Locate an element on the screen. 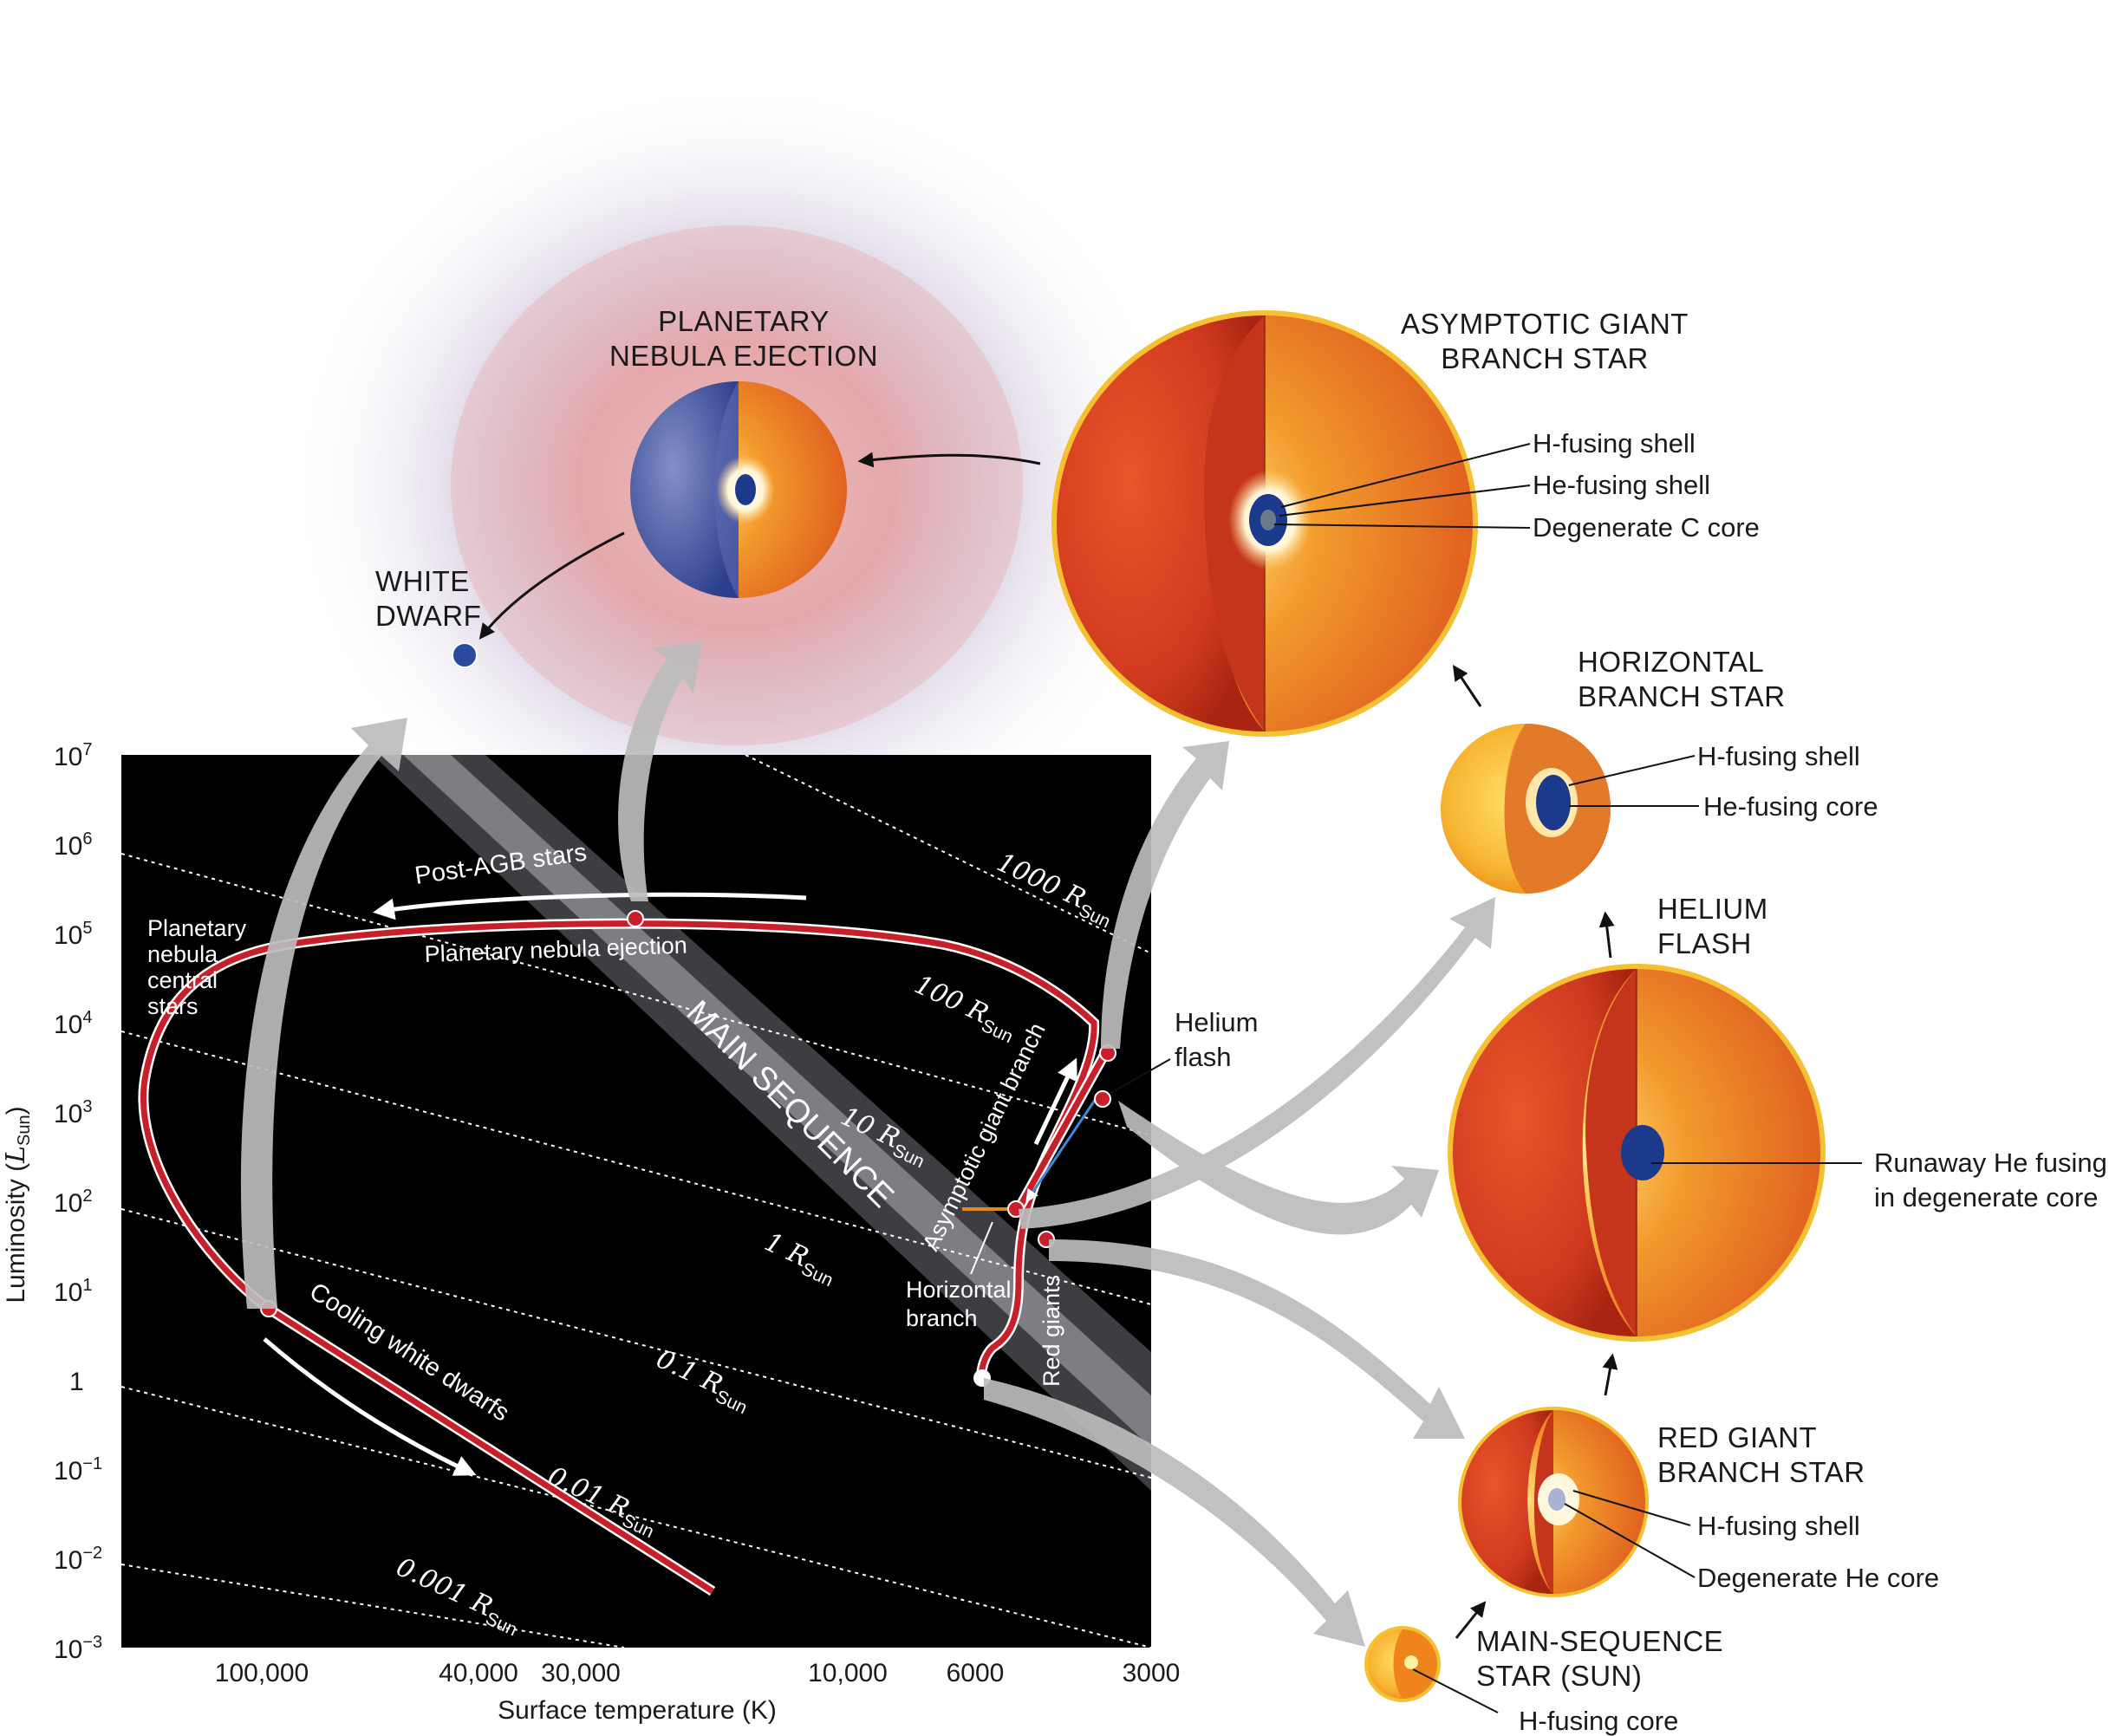  x-axis-ticks: 100,000 40,000 30,000 10,000 6000 3000 is located at coordinates (698, 1673).